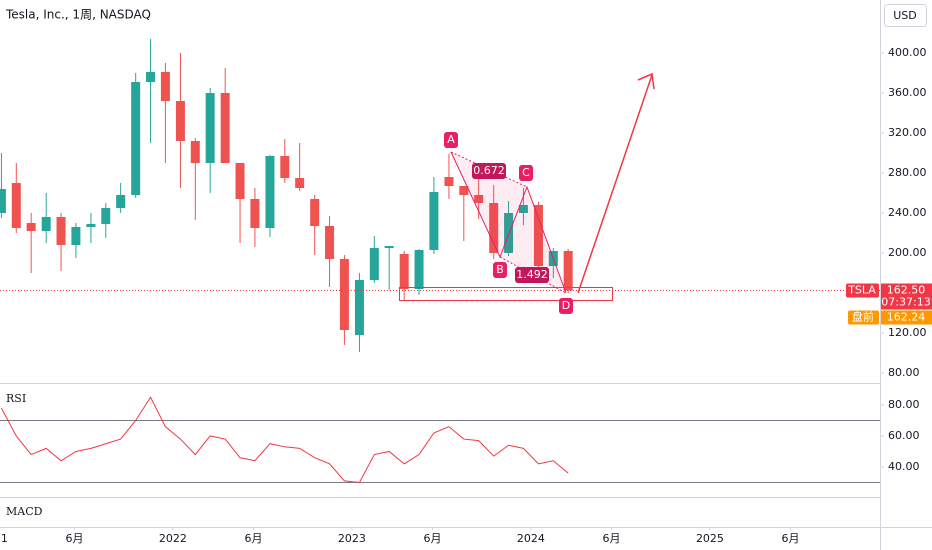 The width and height of the screenshot is (932, 550). I want to click on y-tick-label: 360.00, so click(907, 92).